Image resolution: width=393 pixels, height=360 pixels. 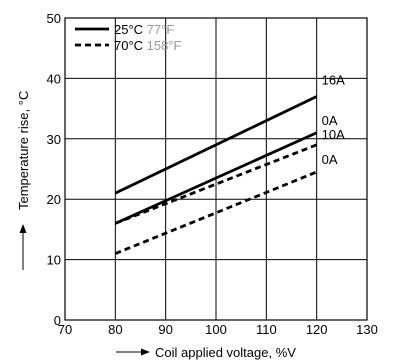 I want to click on x-axis: Coil applied voltage, %V, so click(x=206, y=352).